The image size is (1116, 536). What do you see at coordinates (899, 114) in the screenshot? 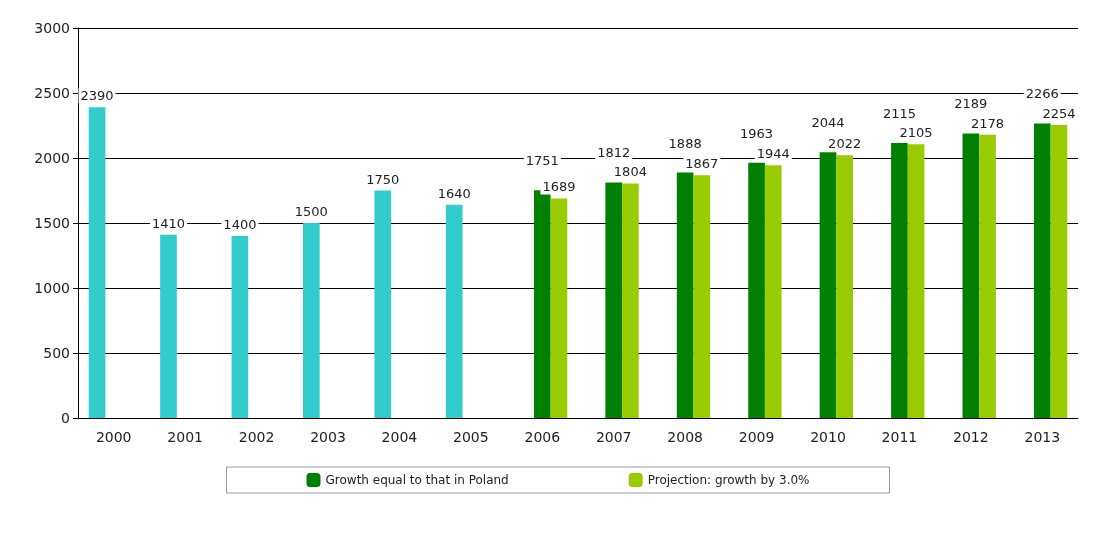
I see `data-label: 2115` at bounding box center [899, 114].